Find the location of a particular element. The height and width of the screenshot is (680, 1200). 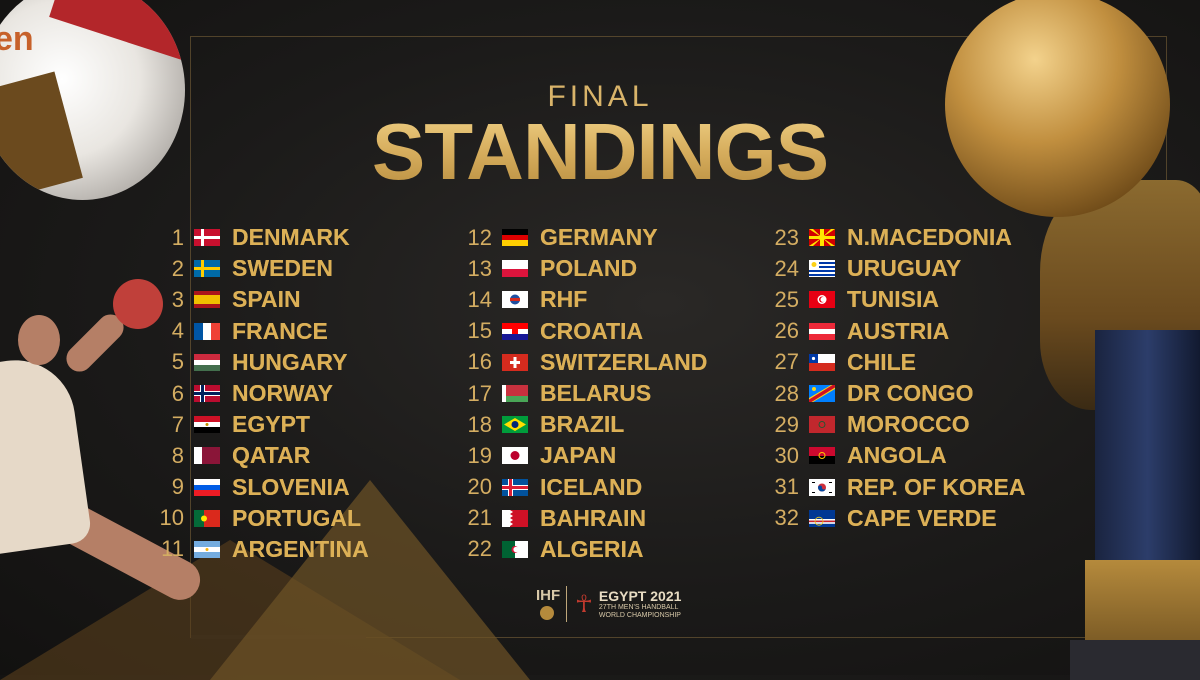

rank-number: 7 is located at coordinates (177, 424).